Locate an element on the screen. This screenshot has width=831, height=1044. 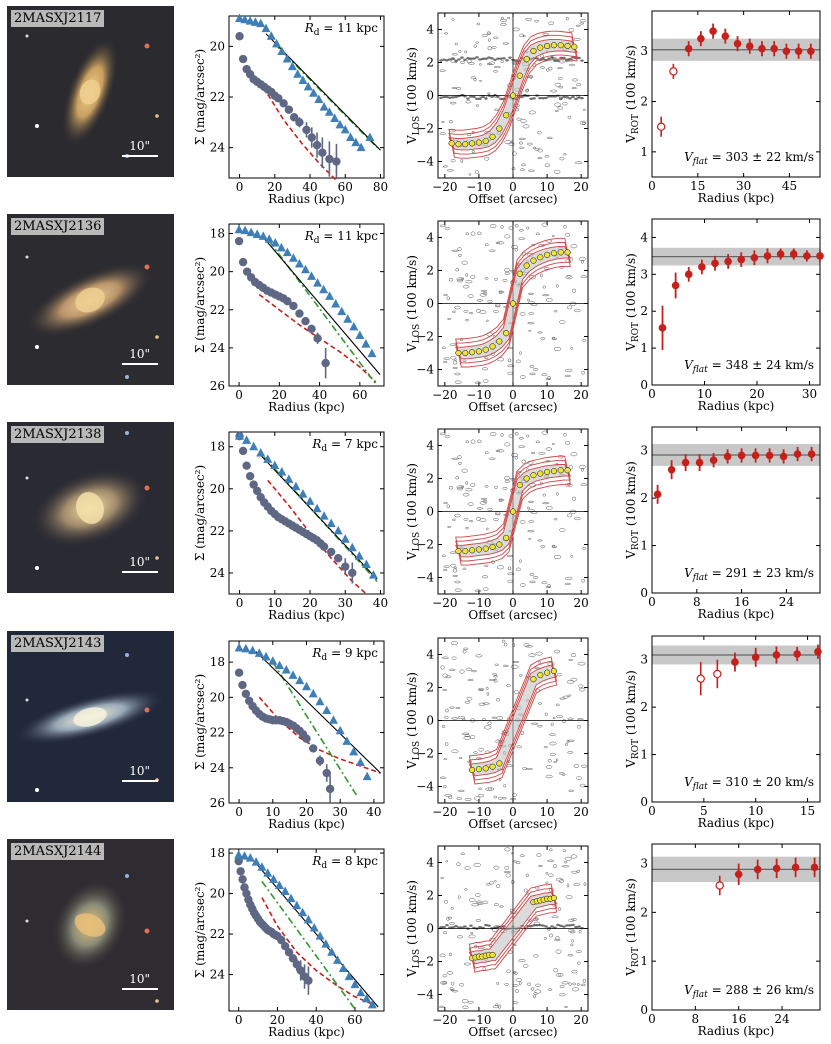
x-tick-label: 30 is located at coordinates (809, 394).